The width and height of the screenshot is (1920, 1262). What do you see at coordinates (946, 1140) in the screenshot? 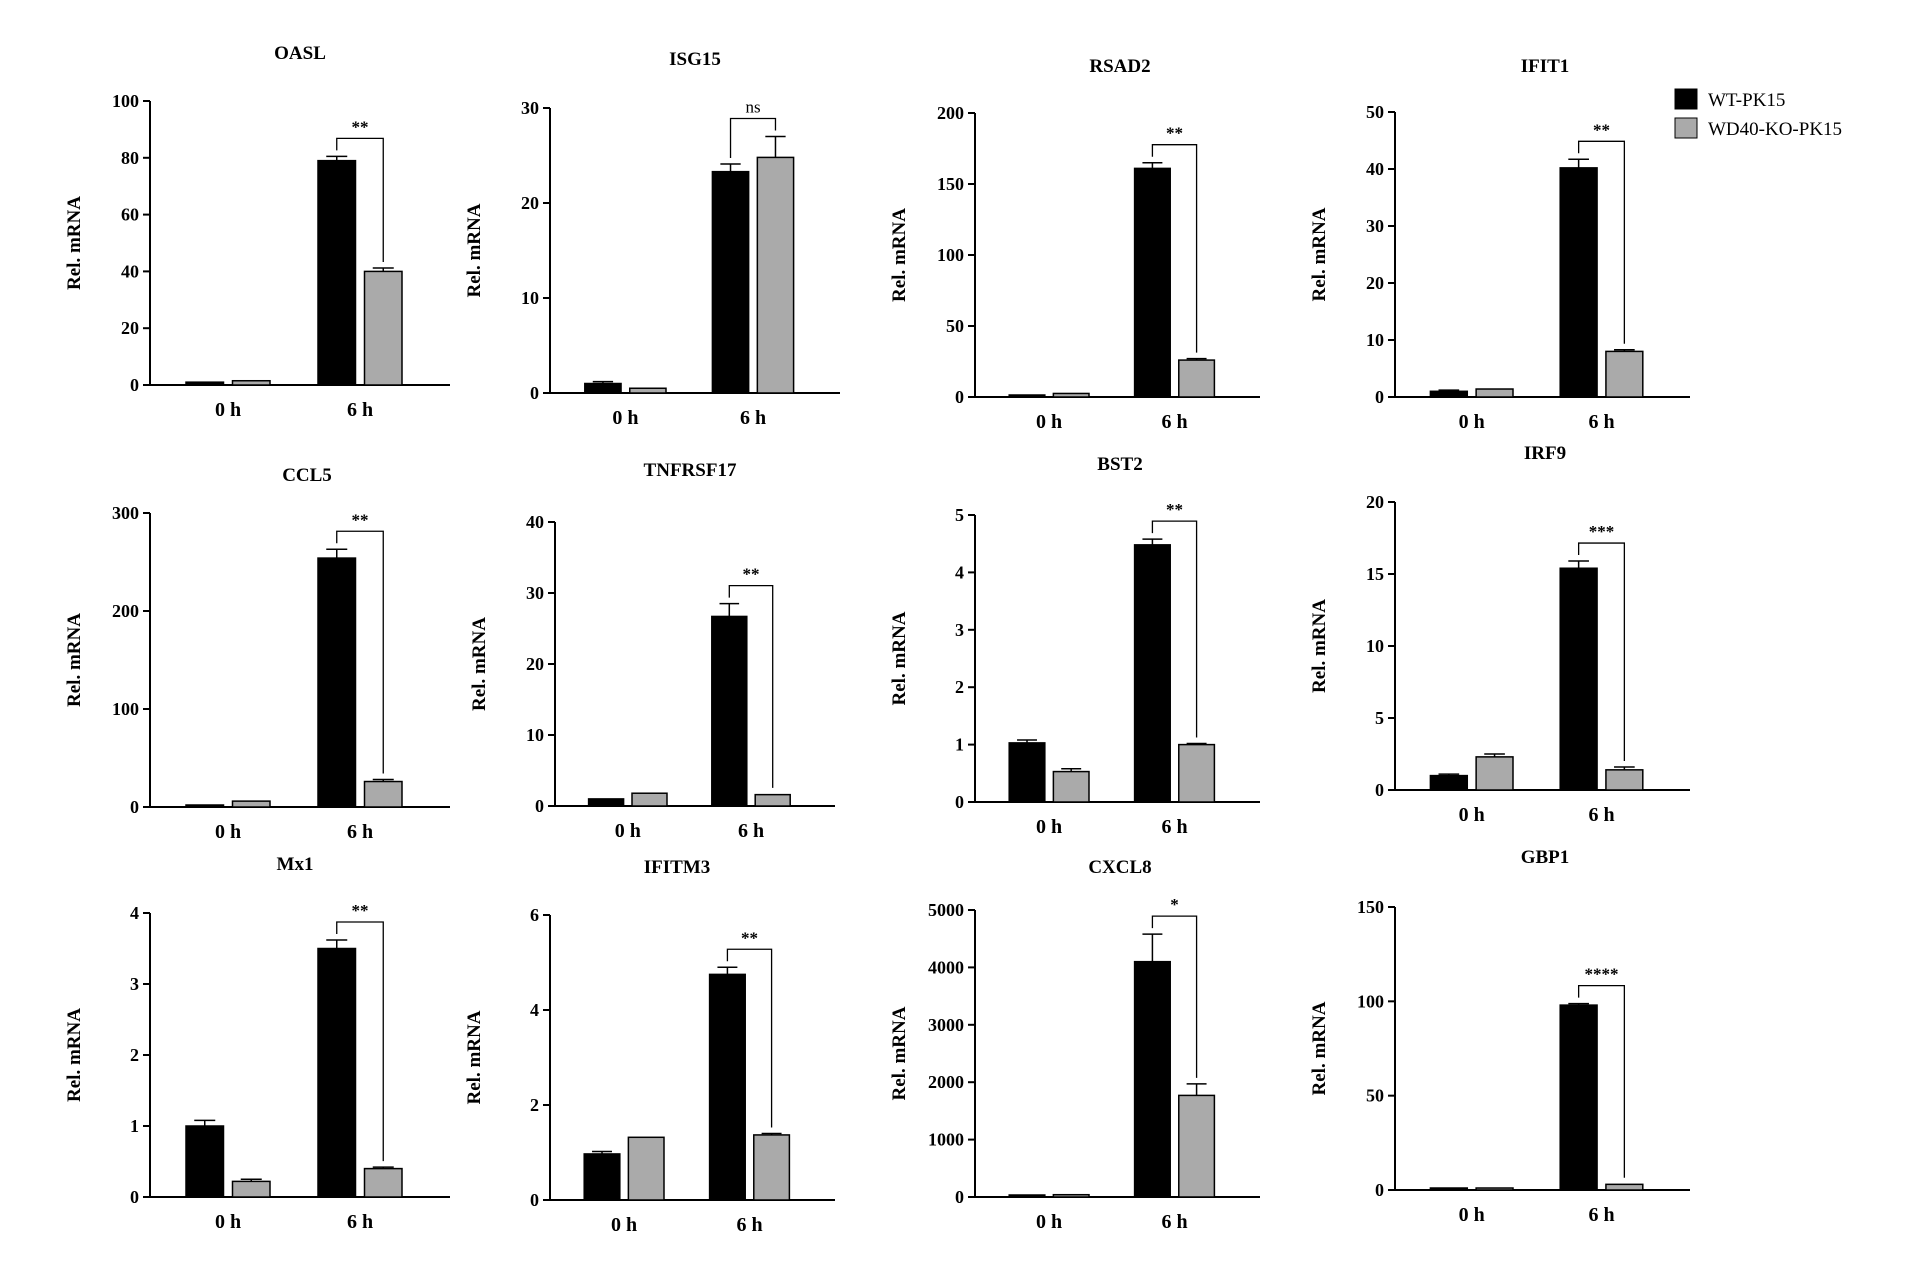
I see `y-tick-label: 1000` at bounding box center [946, 1140].